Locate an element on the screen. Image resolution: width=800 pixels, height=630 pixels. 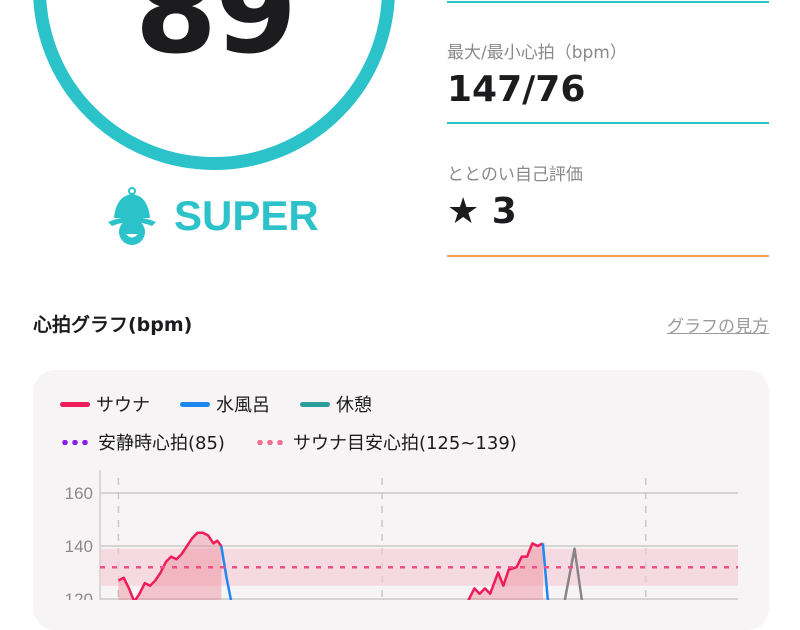
legend-rest: 休憩 is located at coordinates (336, 404).